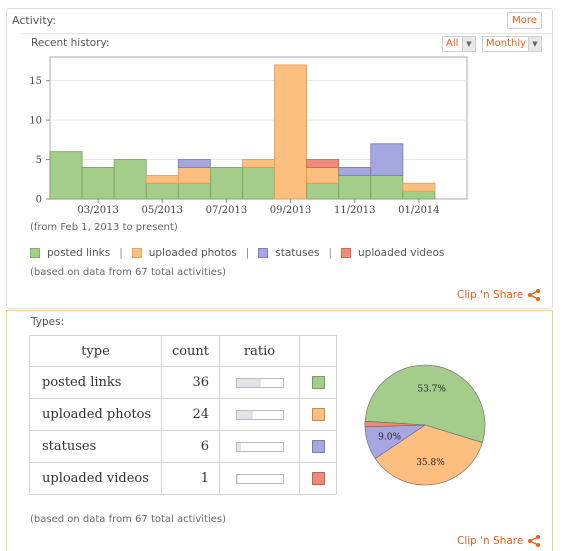 This screenshot has width=563, height=551. I want to click on pie-slice-posted-links, so click(425, 403).